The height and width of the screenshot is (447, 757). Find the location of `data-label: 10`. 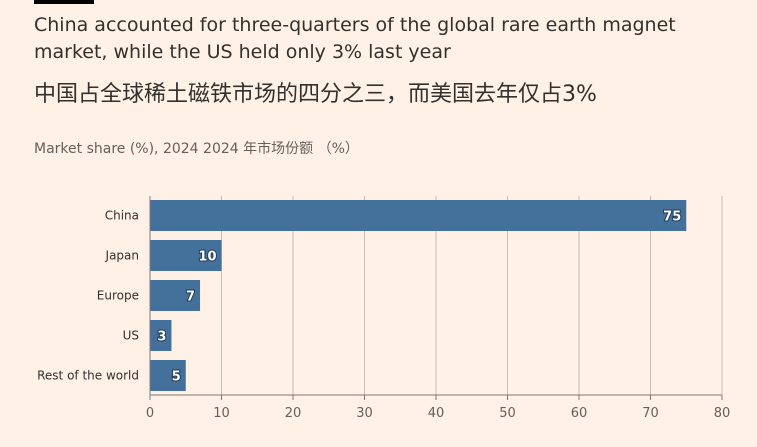

data-label: 10 is located at coordinates (207, 257).